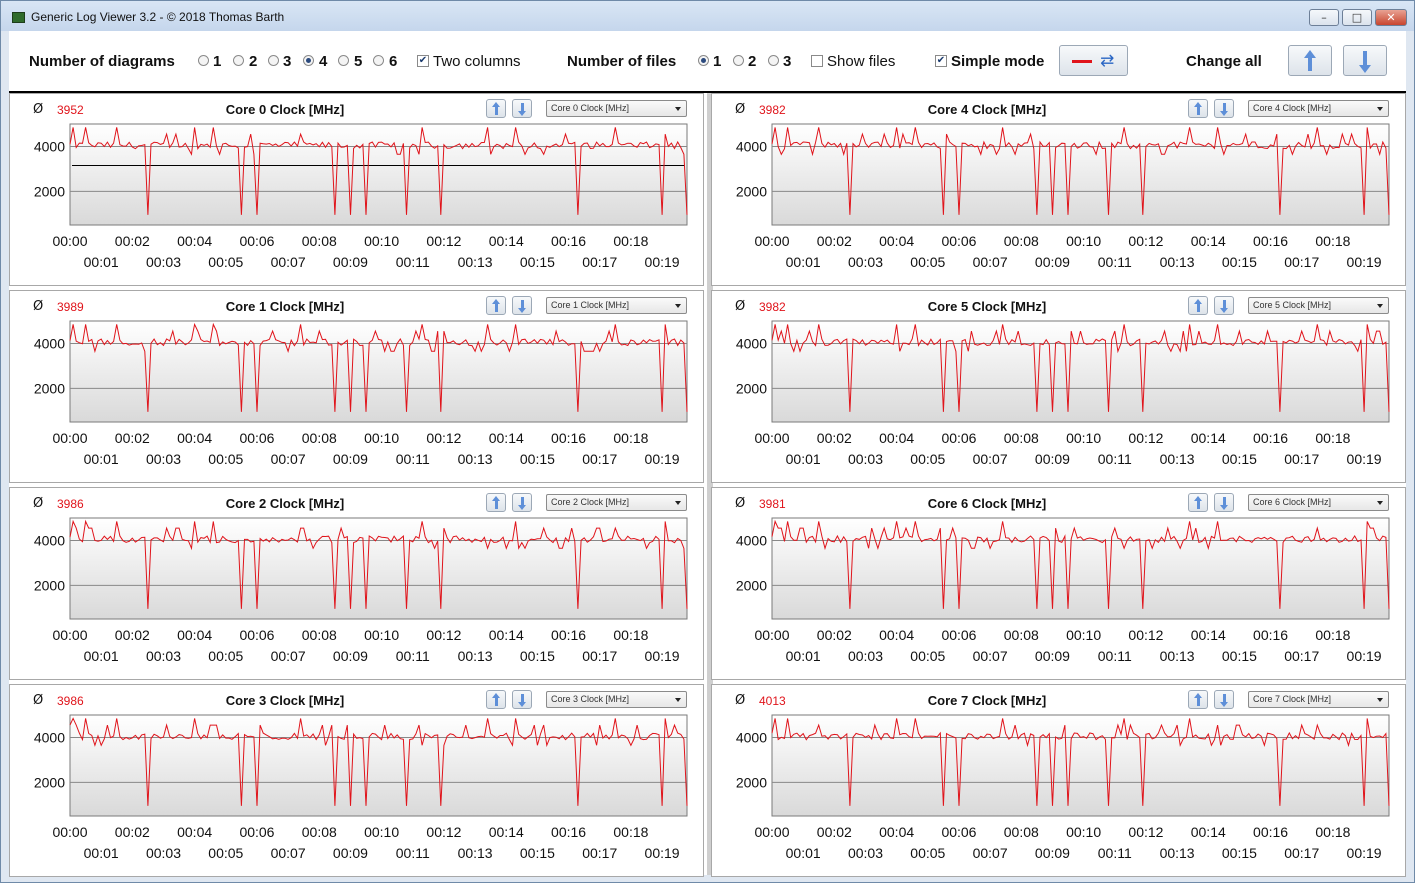  What do you see at coordinates (1318, 108) in the screenshot?
I see `series-select: Core 4 Clock [MHz]` at bounding box center [1318, 108].